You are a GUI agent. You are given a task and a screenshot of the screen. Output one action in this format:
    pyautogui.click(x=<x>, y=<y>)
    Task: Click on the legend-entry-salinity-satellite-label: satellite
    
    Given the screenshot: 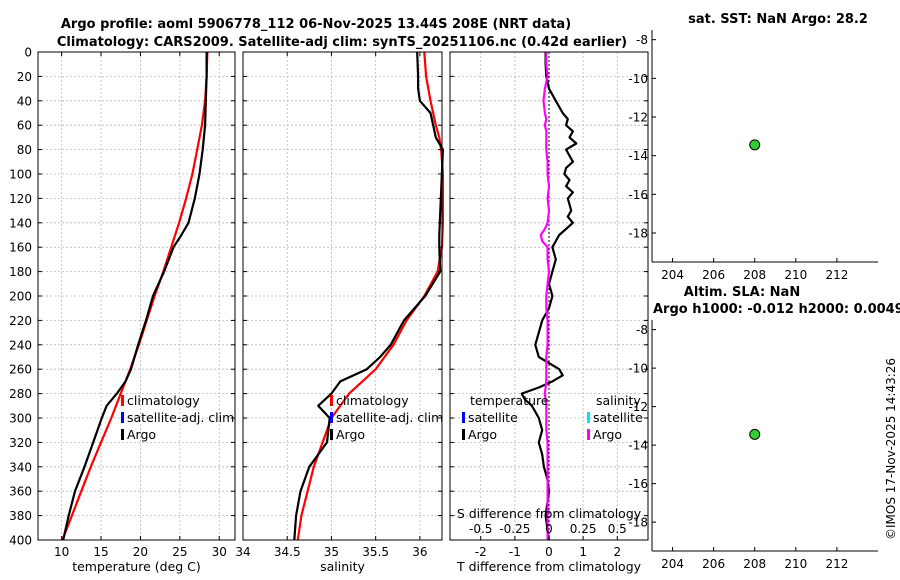 What is the action you would take?
    pyautogui.click(x=618, y=417)
    